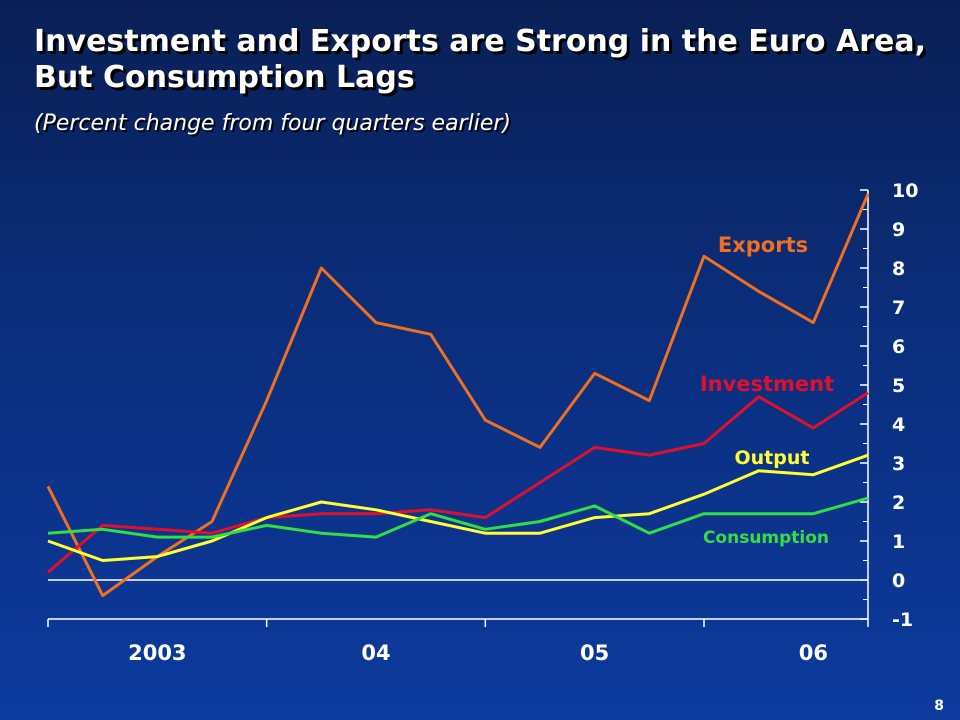 This screenshot has height=720, width=960. I want to click on y-tick-label: 10, so click(905, 191).